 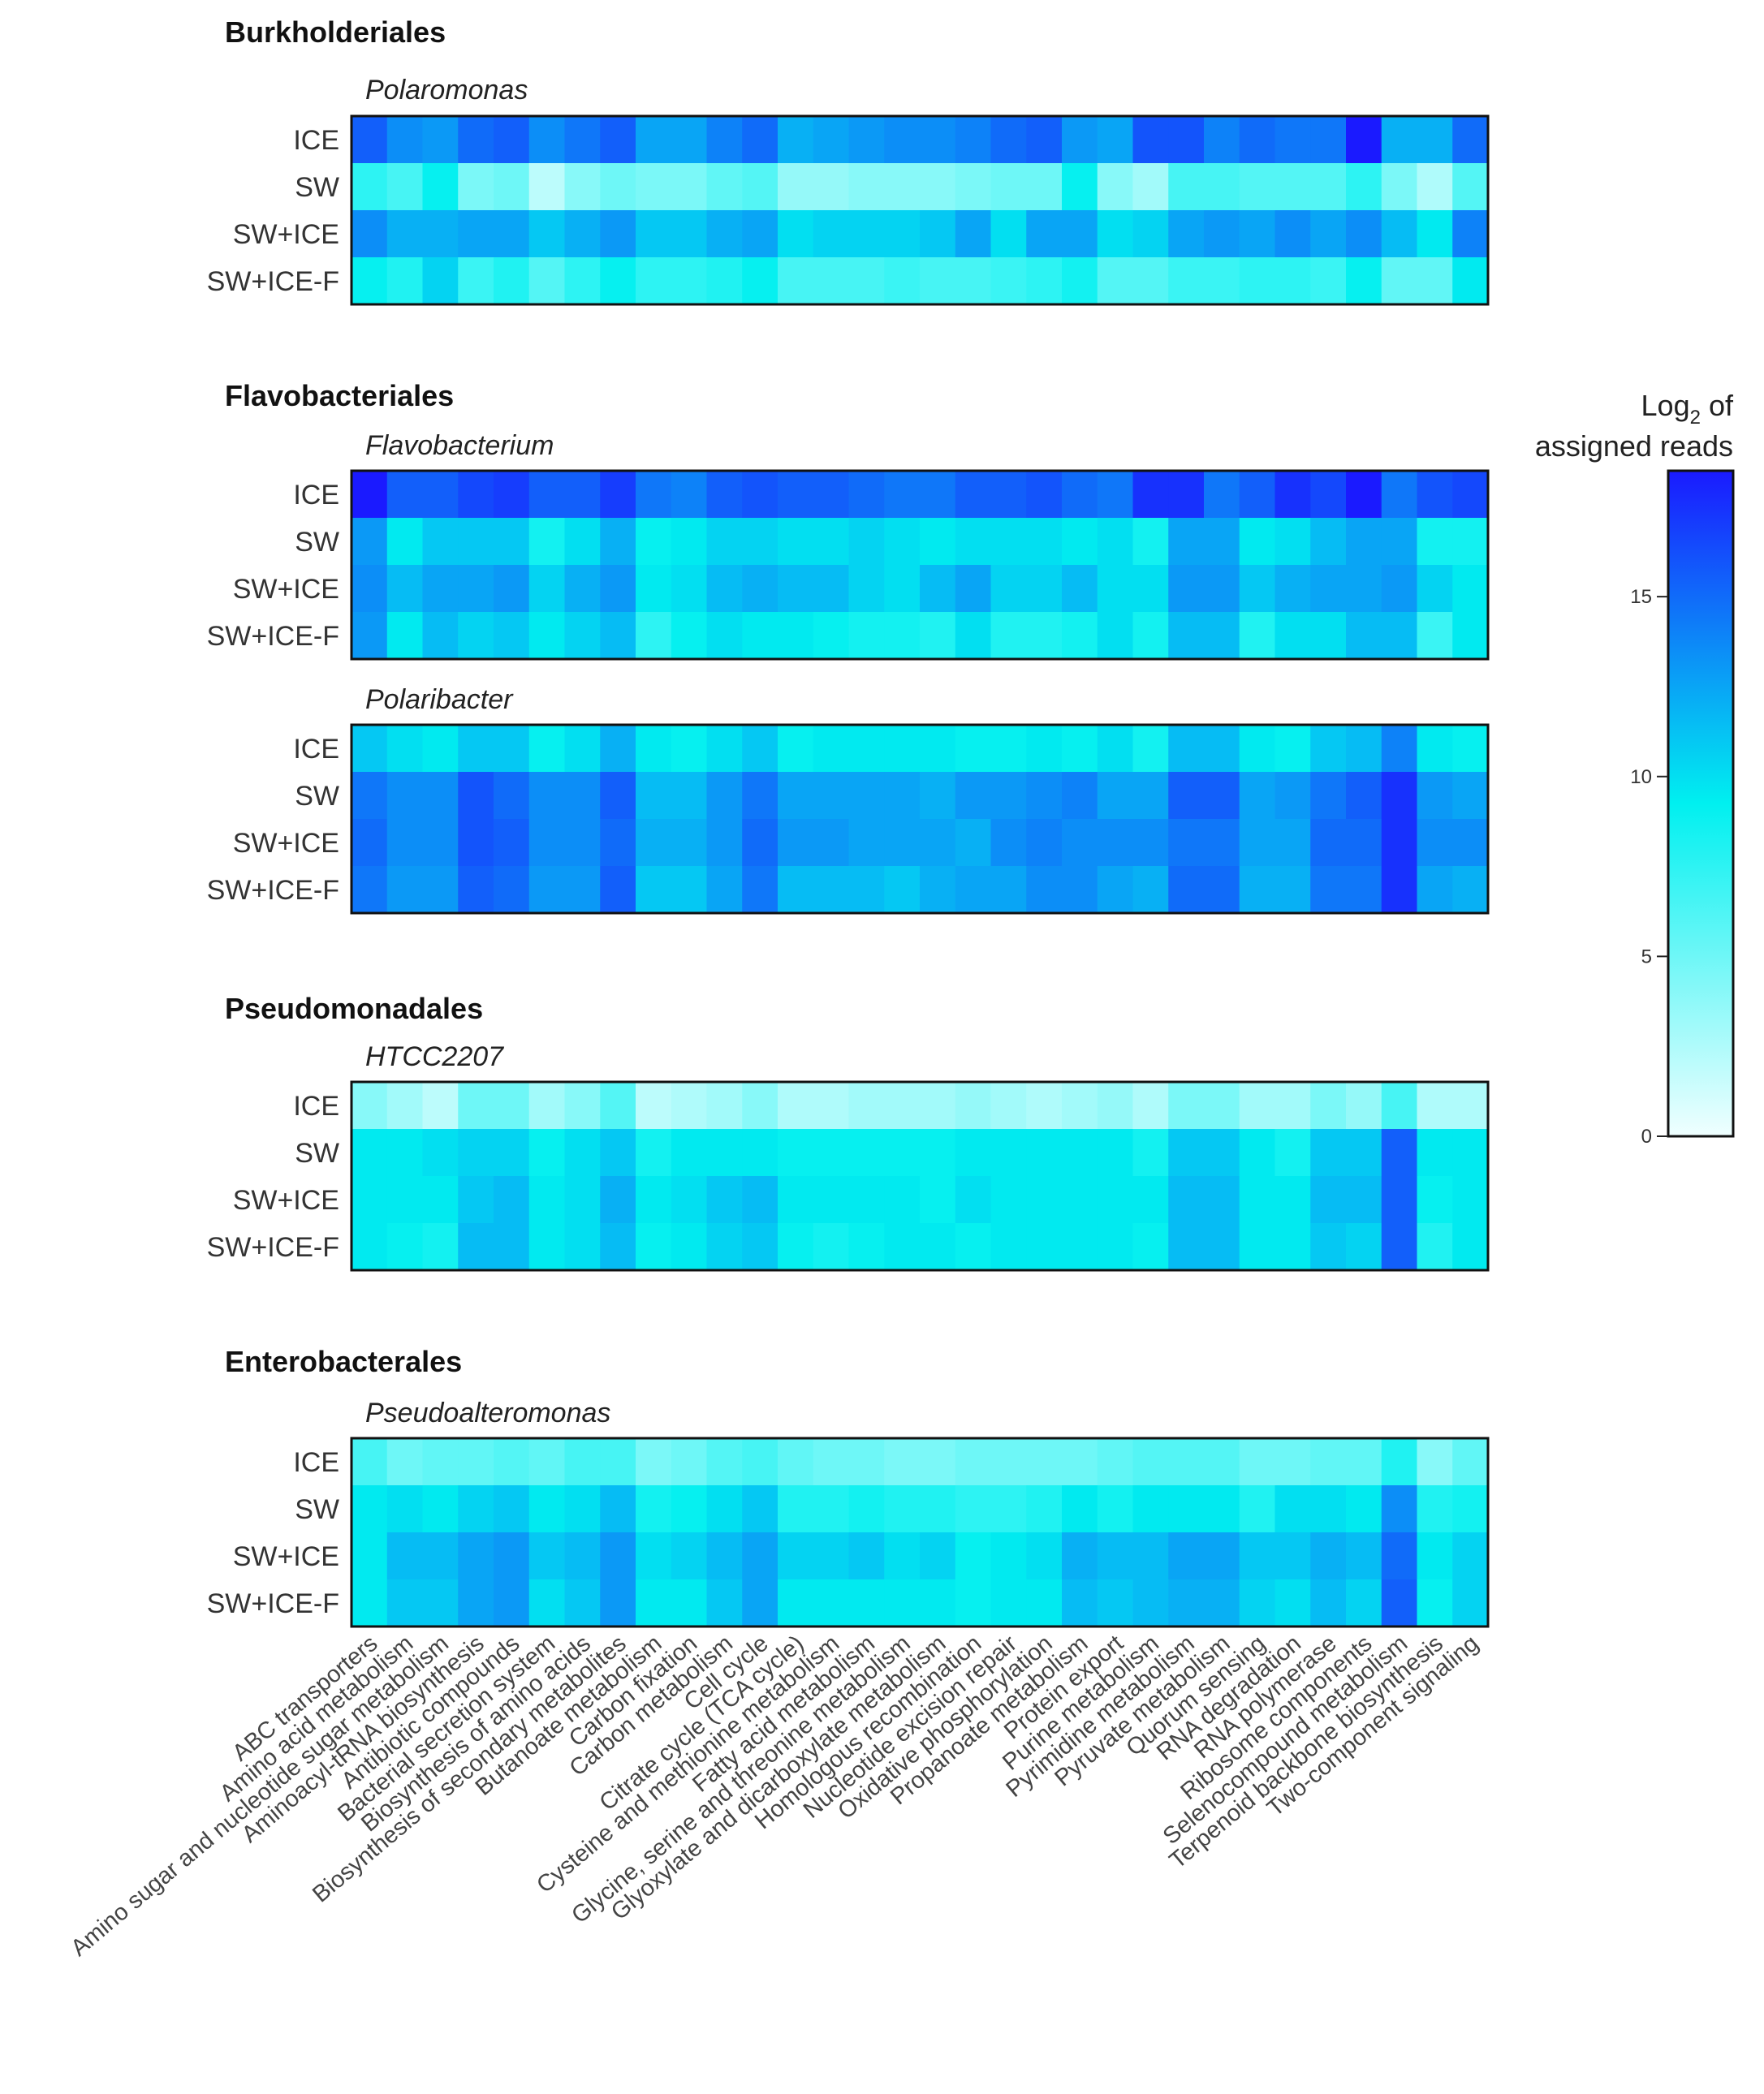 I want to click on colorbar-frame, so click(x=1701, y=803).